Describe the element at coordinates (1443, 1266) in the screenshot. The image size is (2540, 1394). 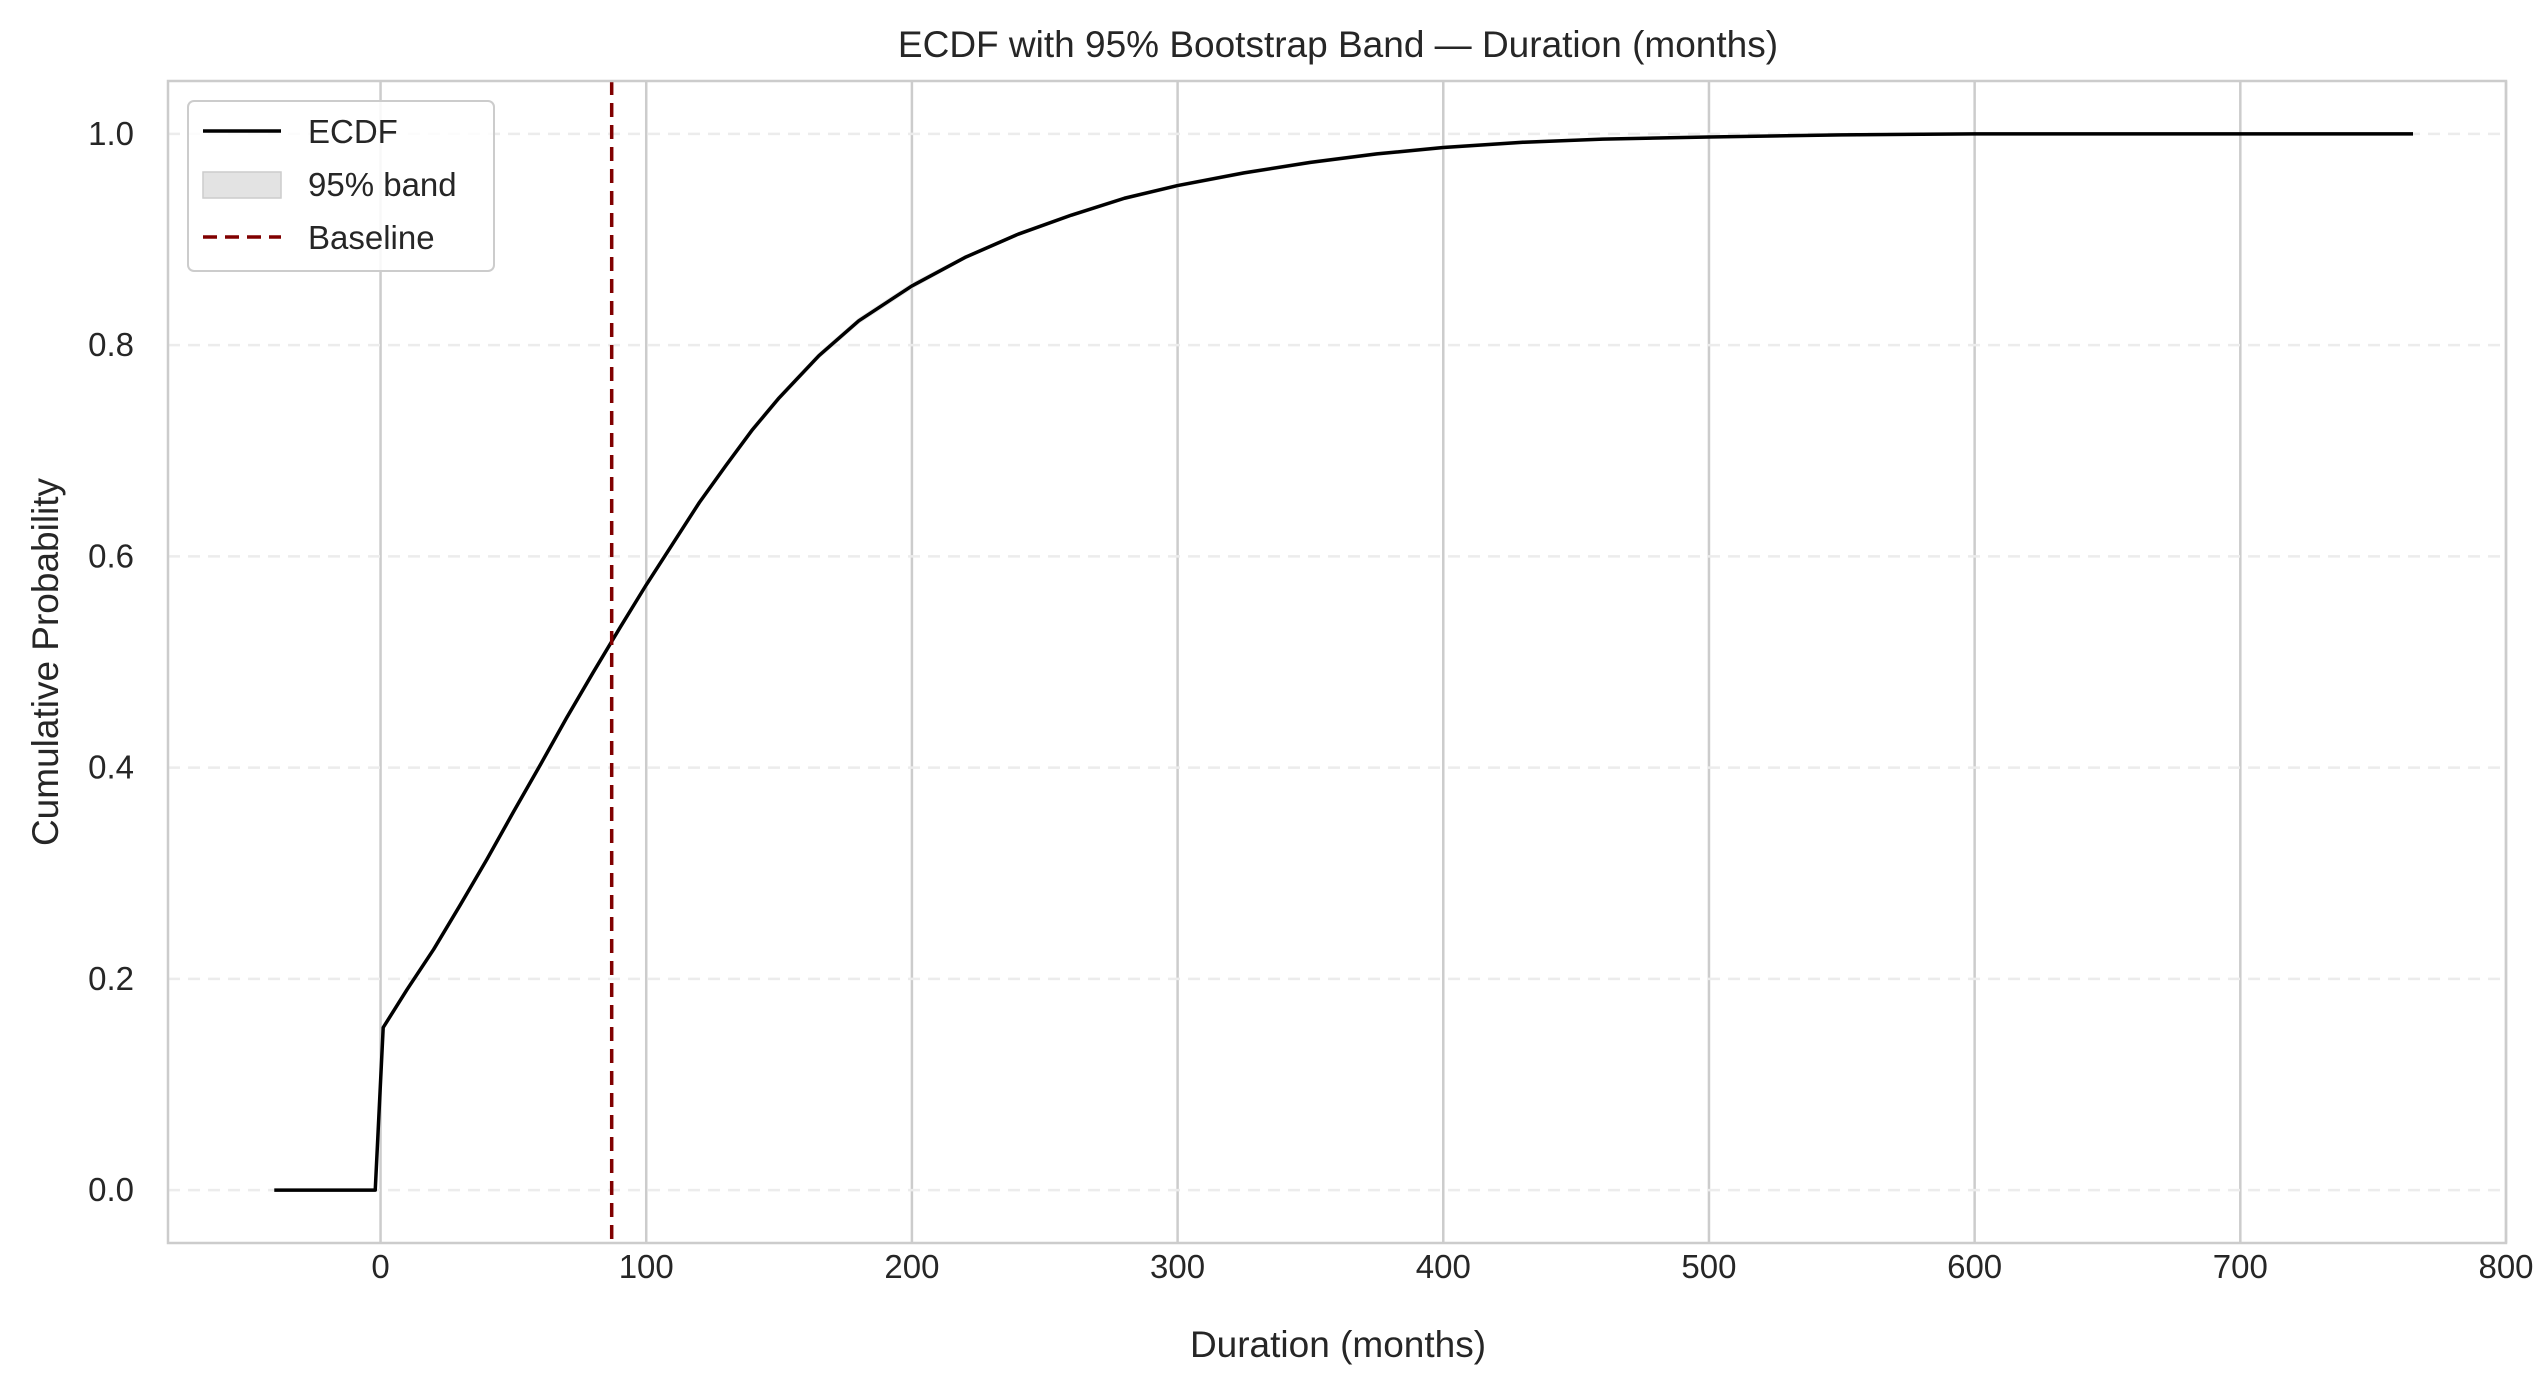
I see `x-tick-label: 400` at that location.